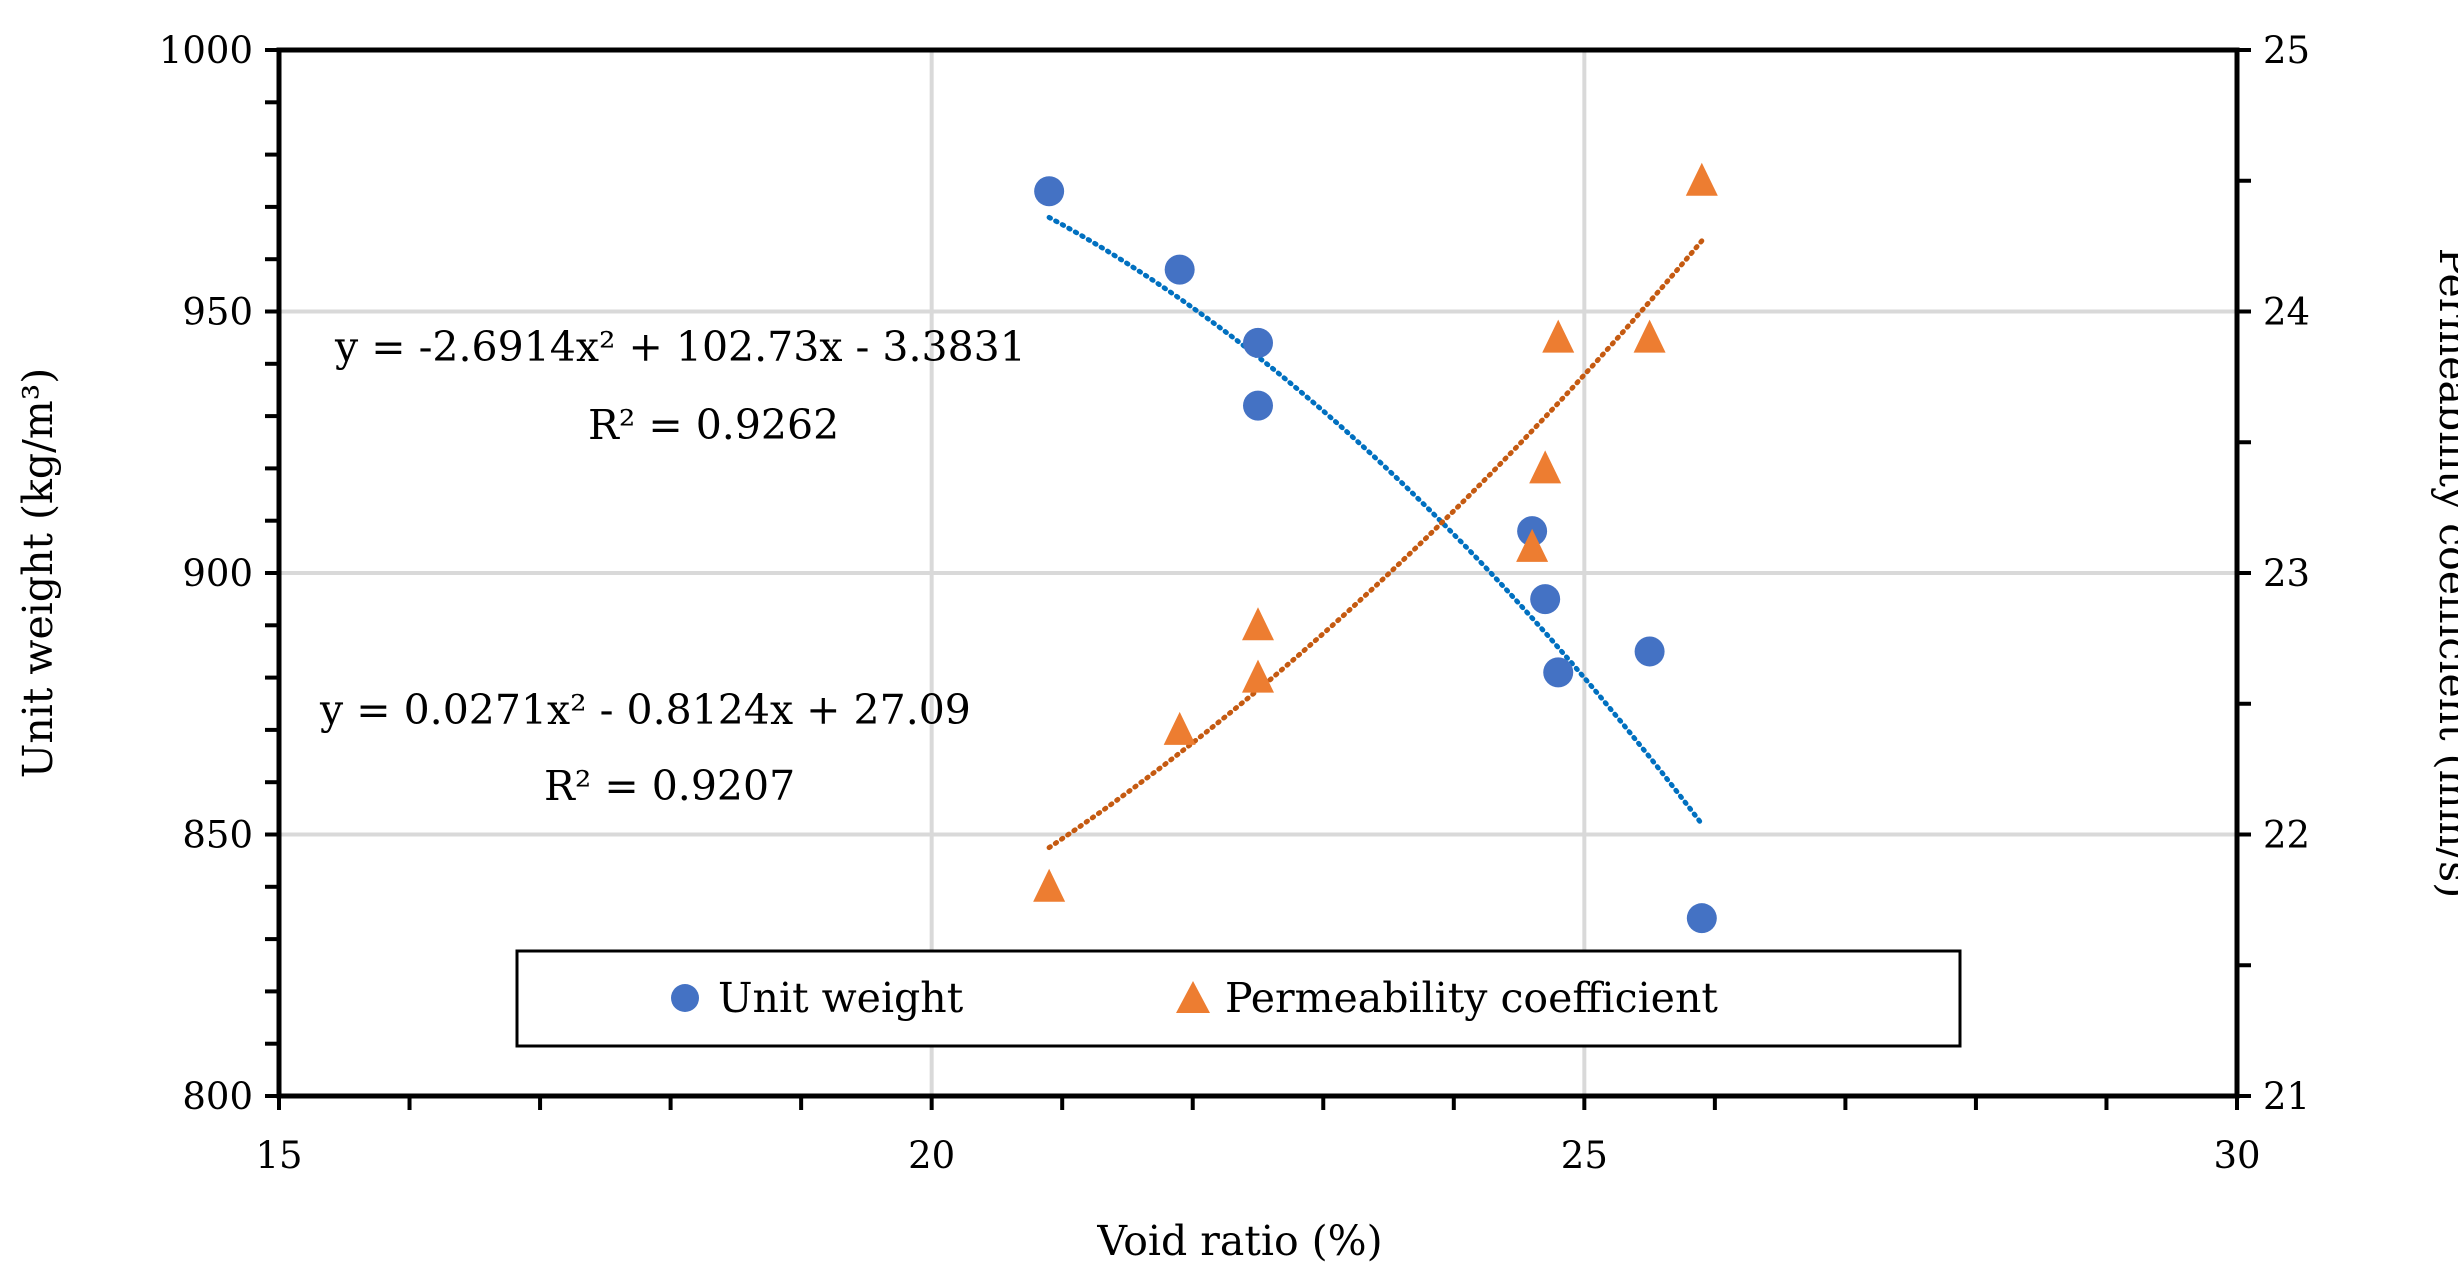 The height and width of the screenshot is (1285, 2458). I want to click on permeability-r2: R² = 0.9207, so click(669, 786).